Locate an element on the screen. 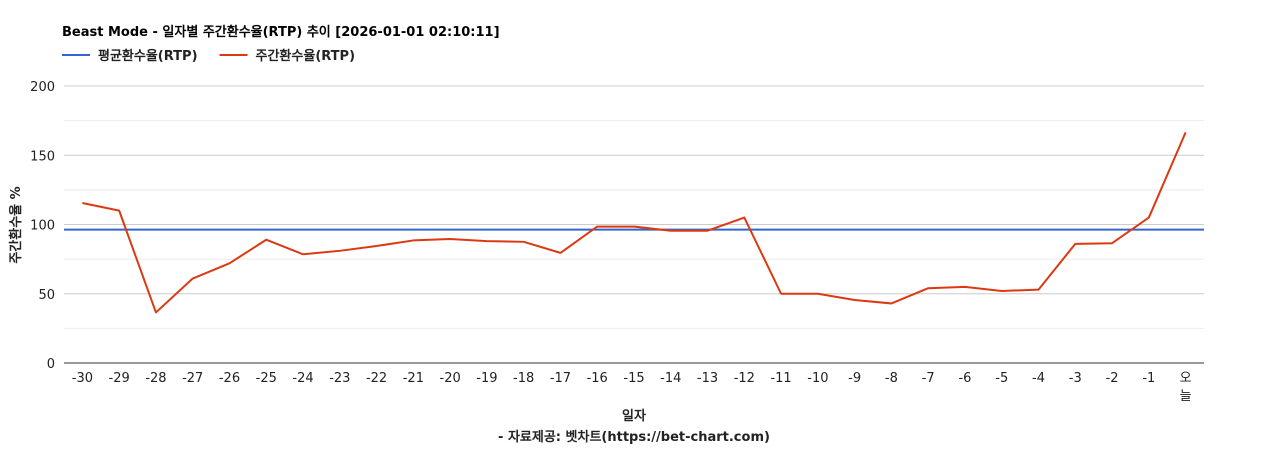  x-tick-label: -30 is located at coordinates (82, 378).